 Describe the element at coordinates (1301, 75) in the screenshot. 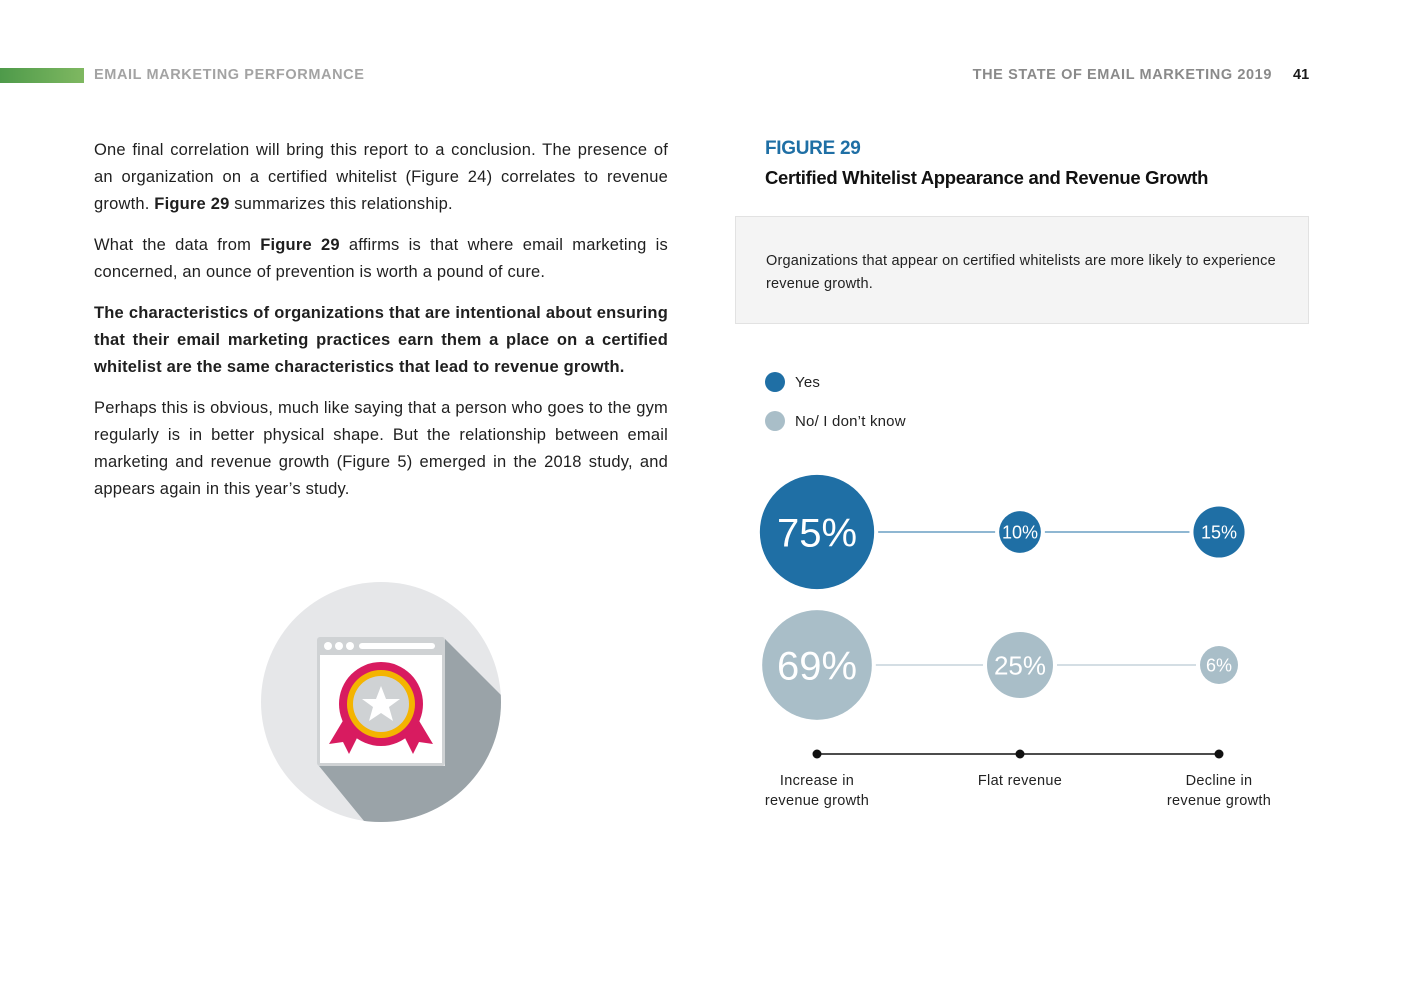

I see `page-number: 41` at that location.